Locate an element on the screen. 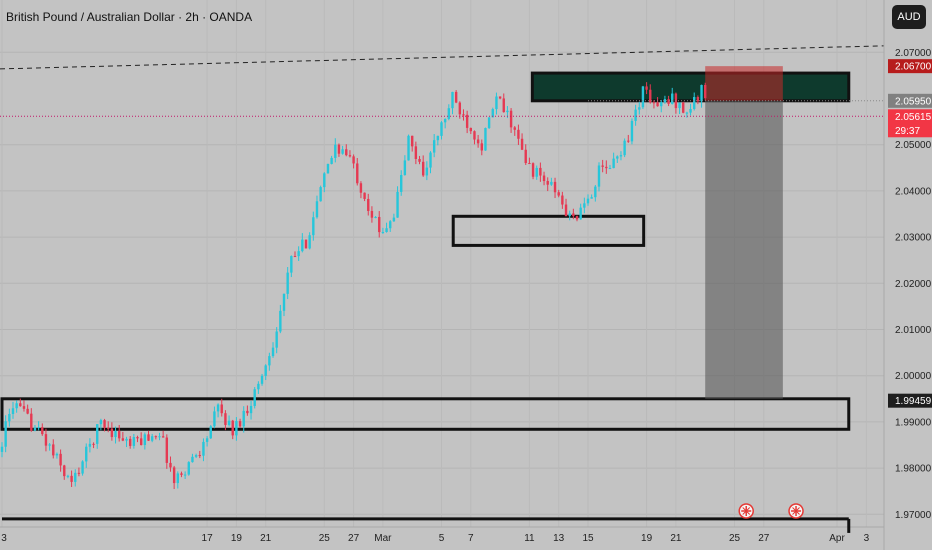 The width and height of the screenshot is (932, 550). dashed-trendline is located at coordinates (442, 57).